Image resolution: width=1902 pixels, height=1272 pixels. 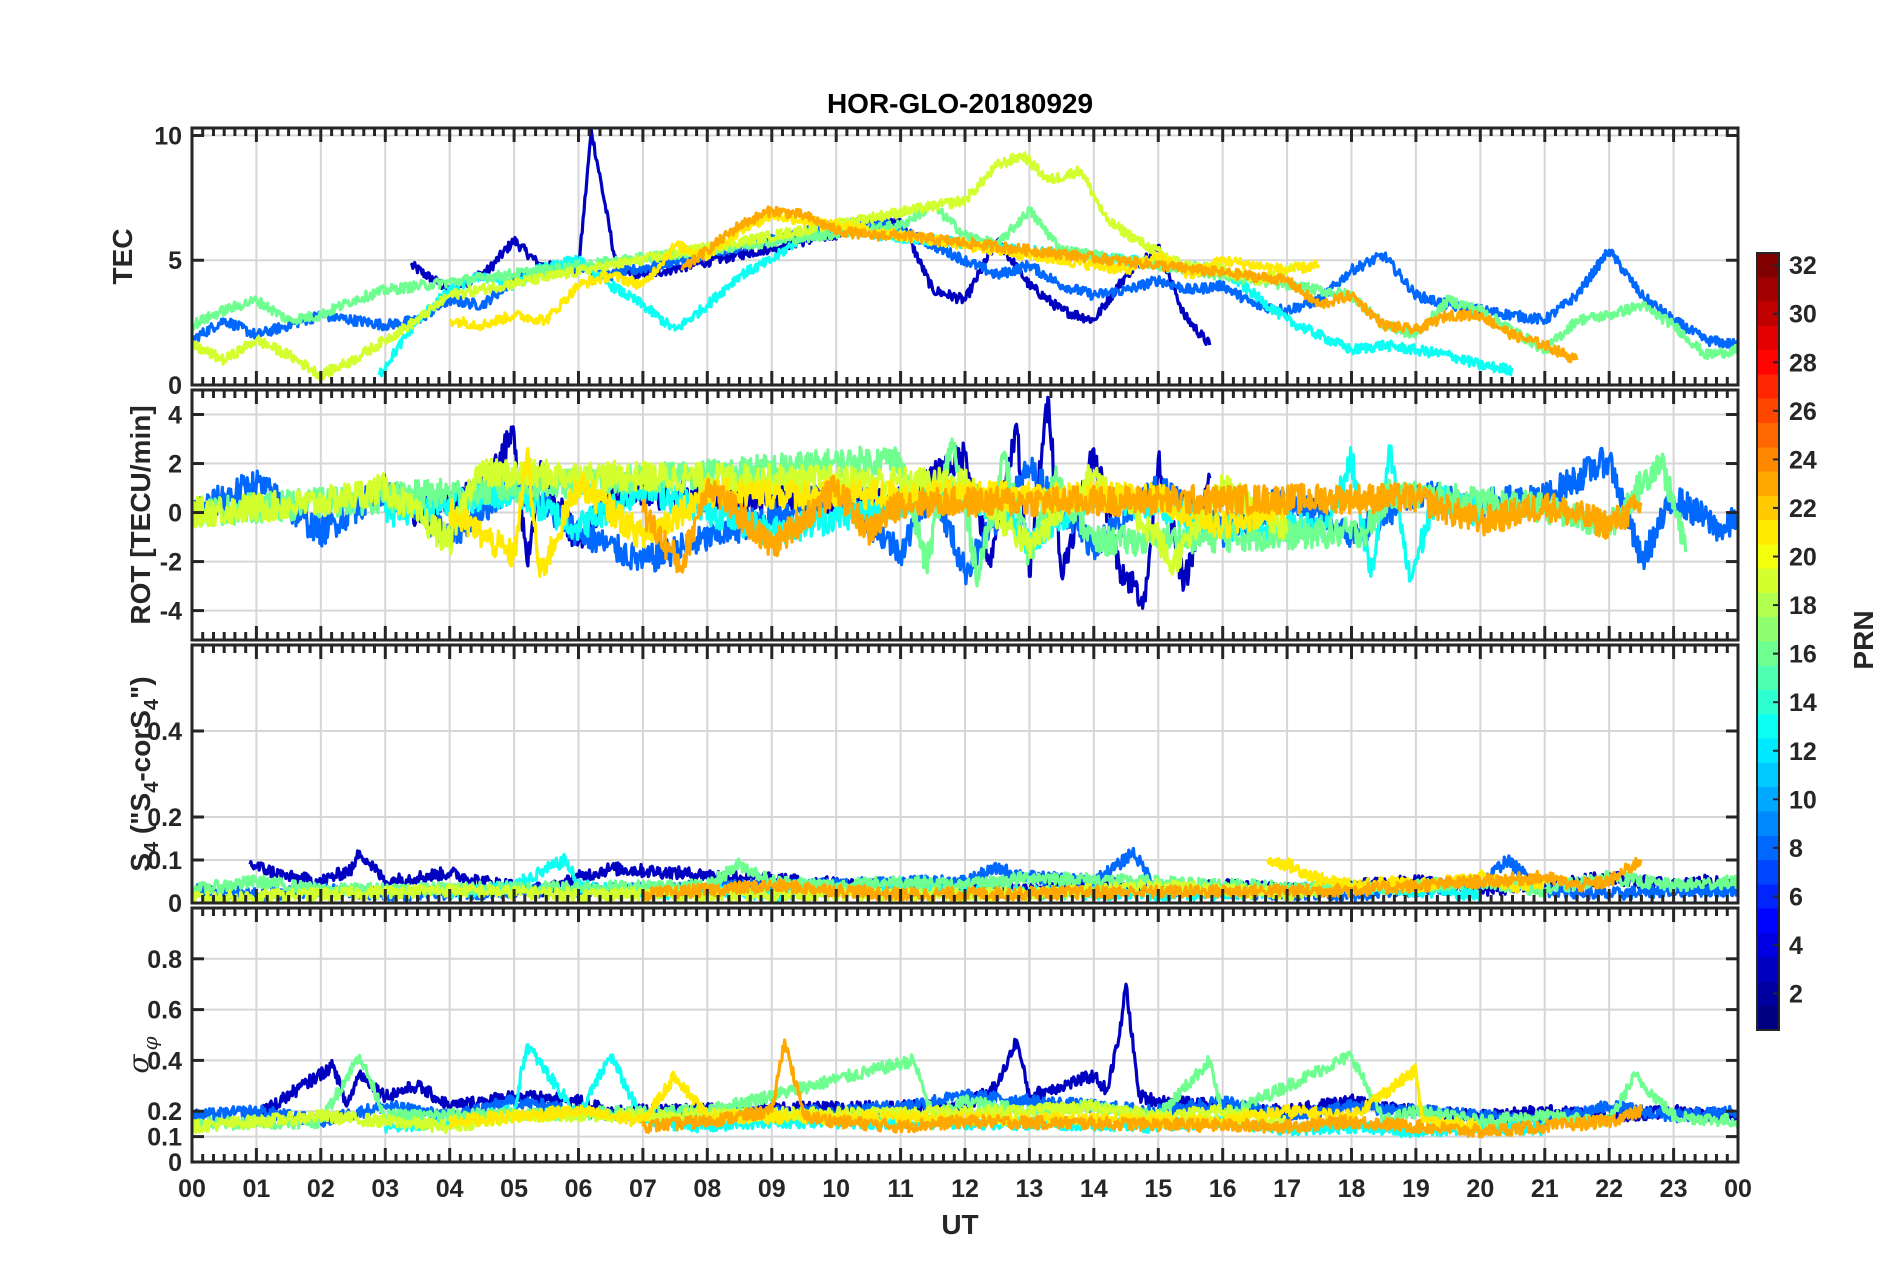 I want to click on colorbar-tick-label: 2, so click(x=1796, y=995).